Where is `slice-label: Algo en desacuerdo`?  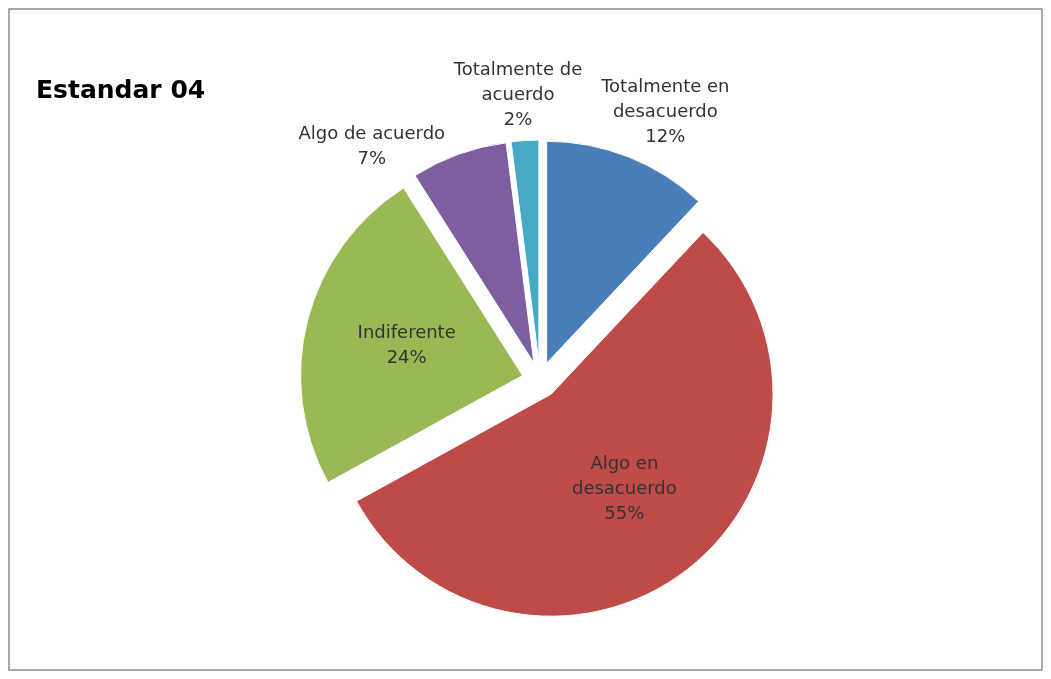 slice-label: Algo en desacuerdo is located at coordinates (624, 474).